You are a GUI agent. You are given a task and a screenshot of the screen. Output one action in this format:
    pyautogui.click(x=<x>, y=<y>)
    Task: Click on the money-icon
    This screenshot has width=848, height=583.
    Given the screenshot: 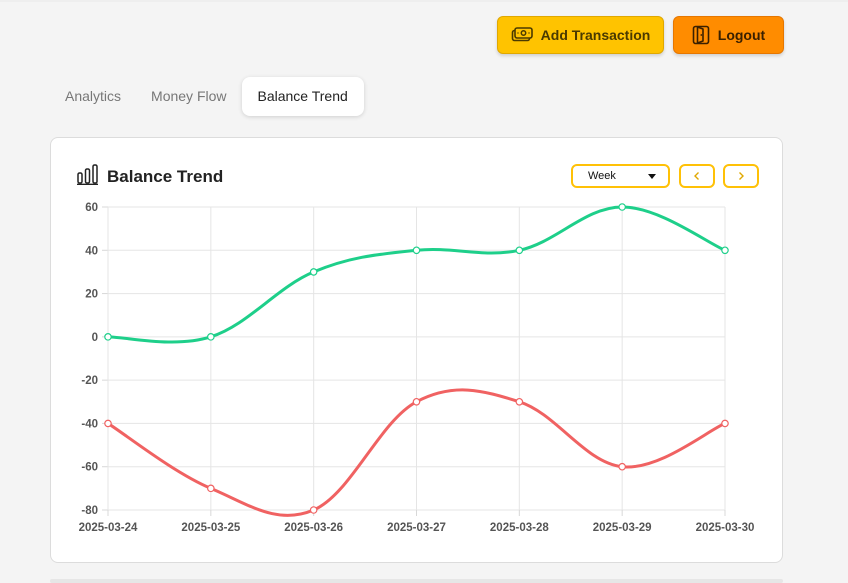 What is the action you would take?
    pyautogui.click(x=522, y=35)
    